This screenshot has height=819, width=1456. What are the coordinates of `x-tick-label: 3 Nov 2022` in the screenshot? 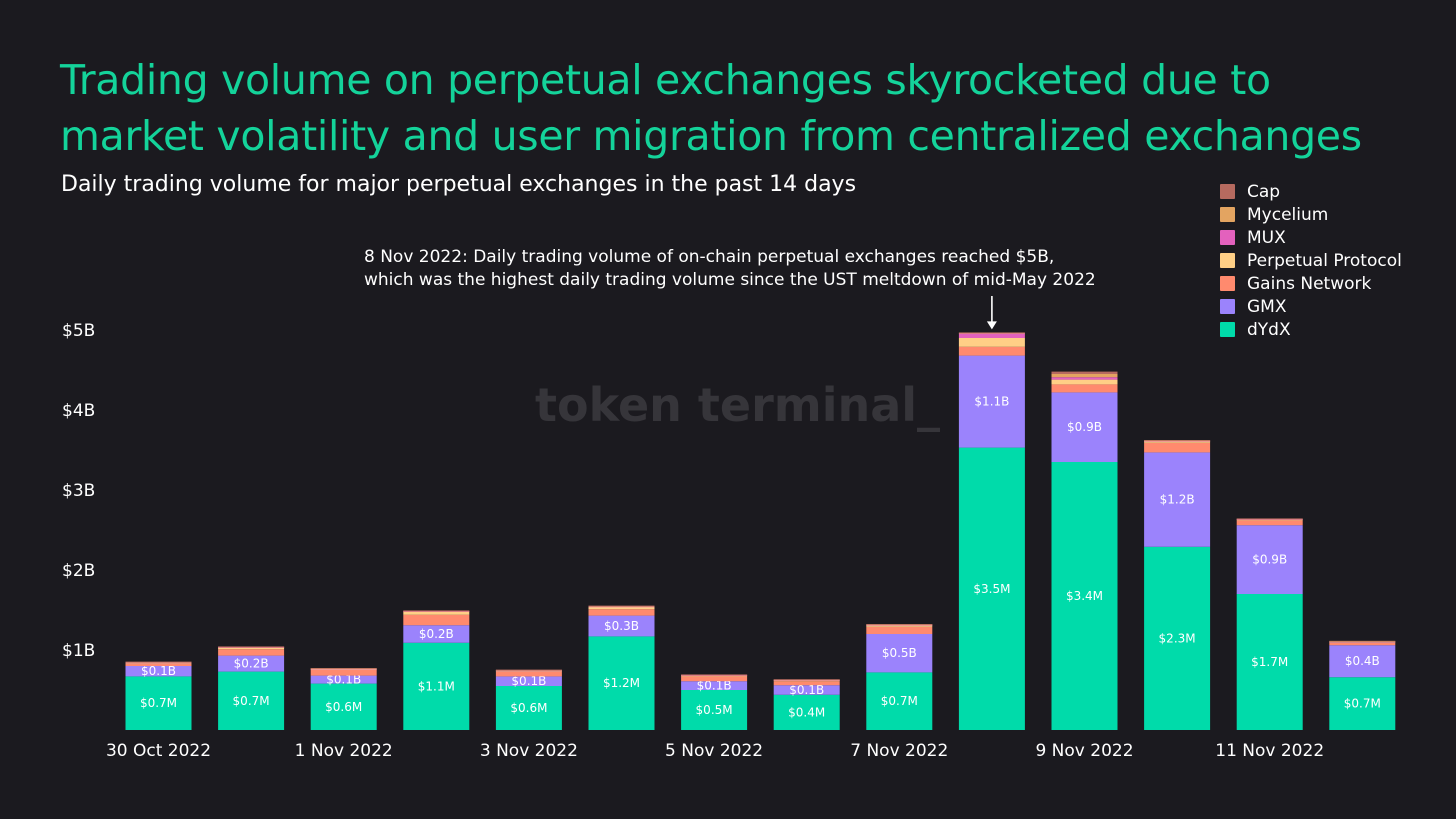 It's located at (529, 751).